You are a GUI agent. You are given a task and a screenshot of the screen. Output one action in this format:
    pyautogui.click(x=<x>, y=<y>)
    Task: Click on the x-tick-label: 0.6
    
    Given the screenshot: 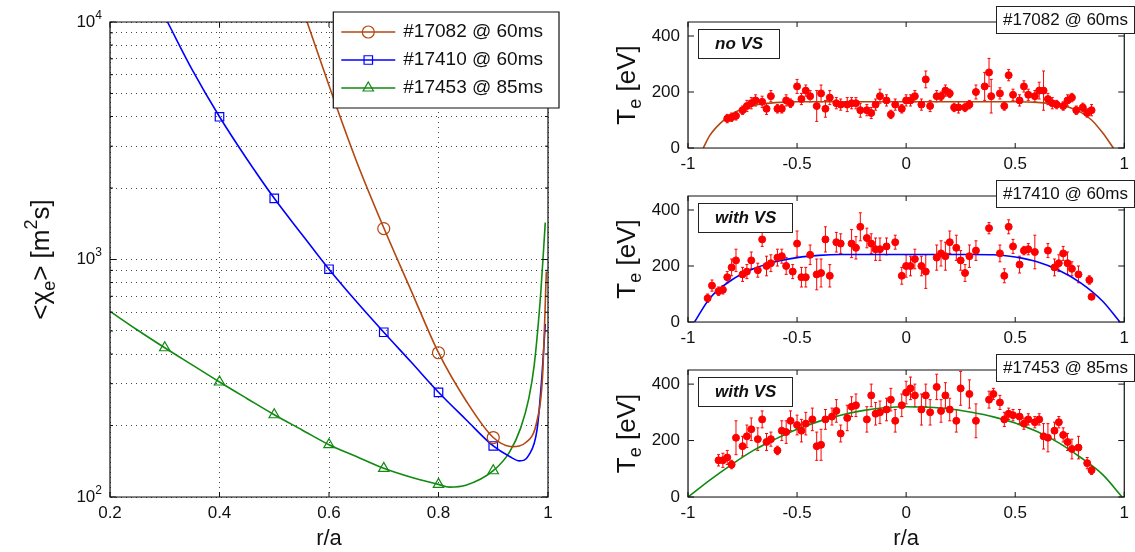 What is the action you would take?
    pyautogui.click(x=329, y=512)
    